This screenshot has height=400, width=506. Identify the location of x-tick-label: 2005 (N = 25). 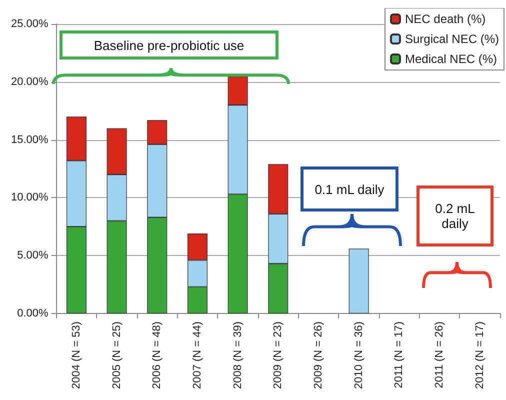
(116, 355).